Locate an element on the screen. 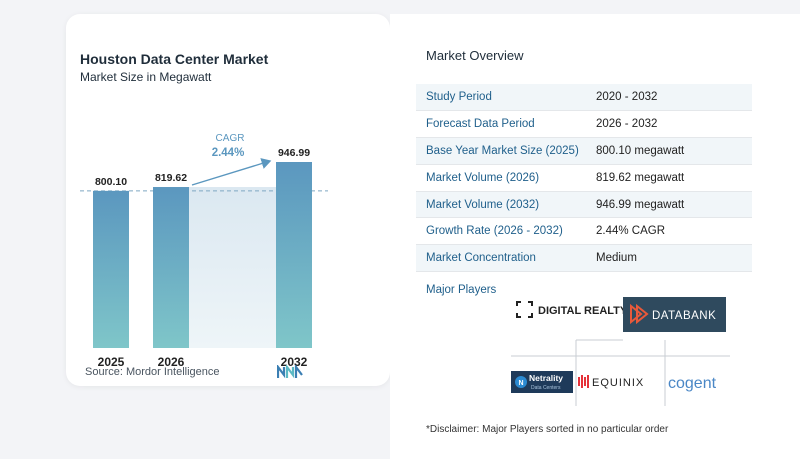 The width and height of the screenshot is (800, 459). category-label: 2026 is located at coordinates (171, 362).